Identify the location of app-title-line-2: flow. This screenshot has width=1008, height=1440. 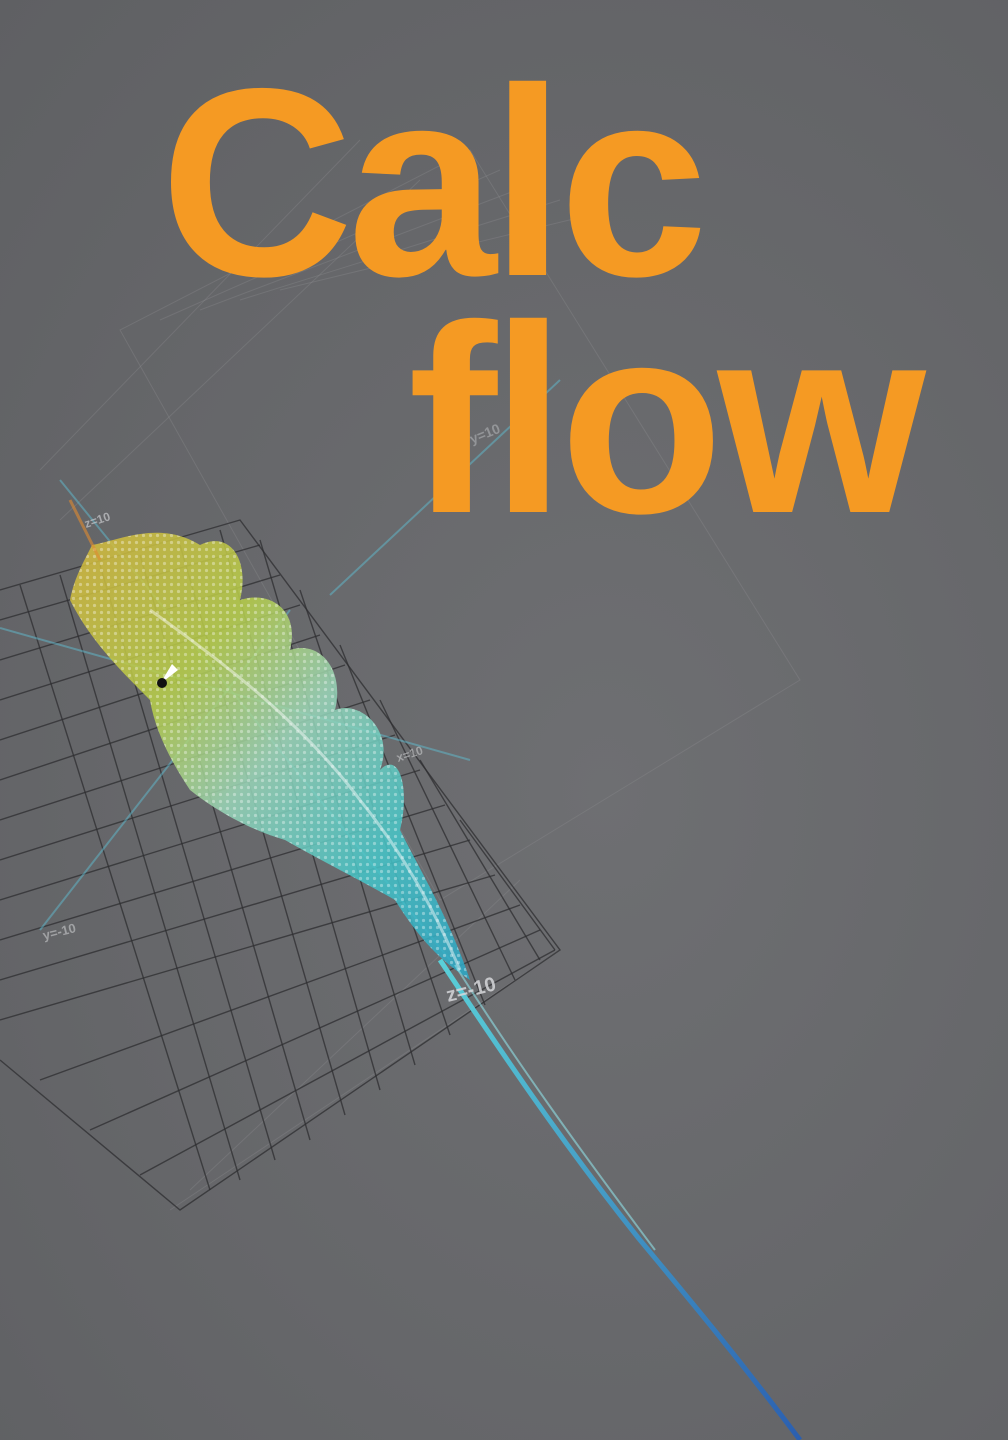
(667, 419).